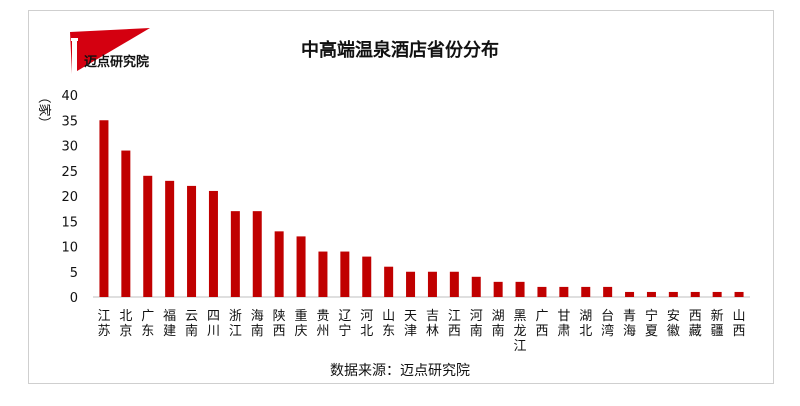  I want to click on x-tick-label: 重庆, so click(301, 323).